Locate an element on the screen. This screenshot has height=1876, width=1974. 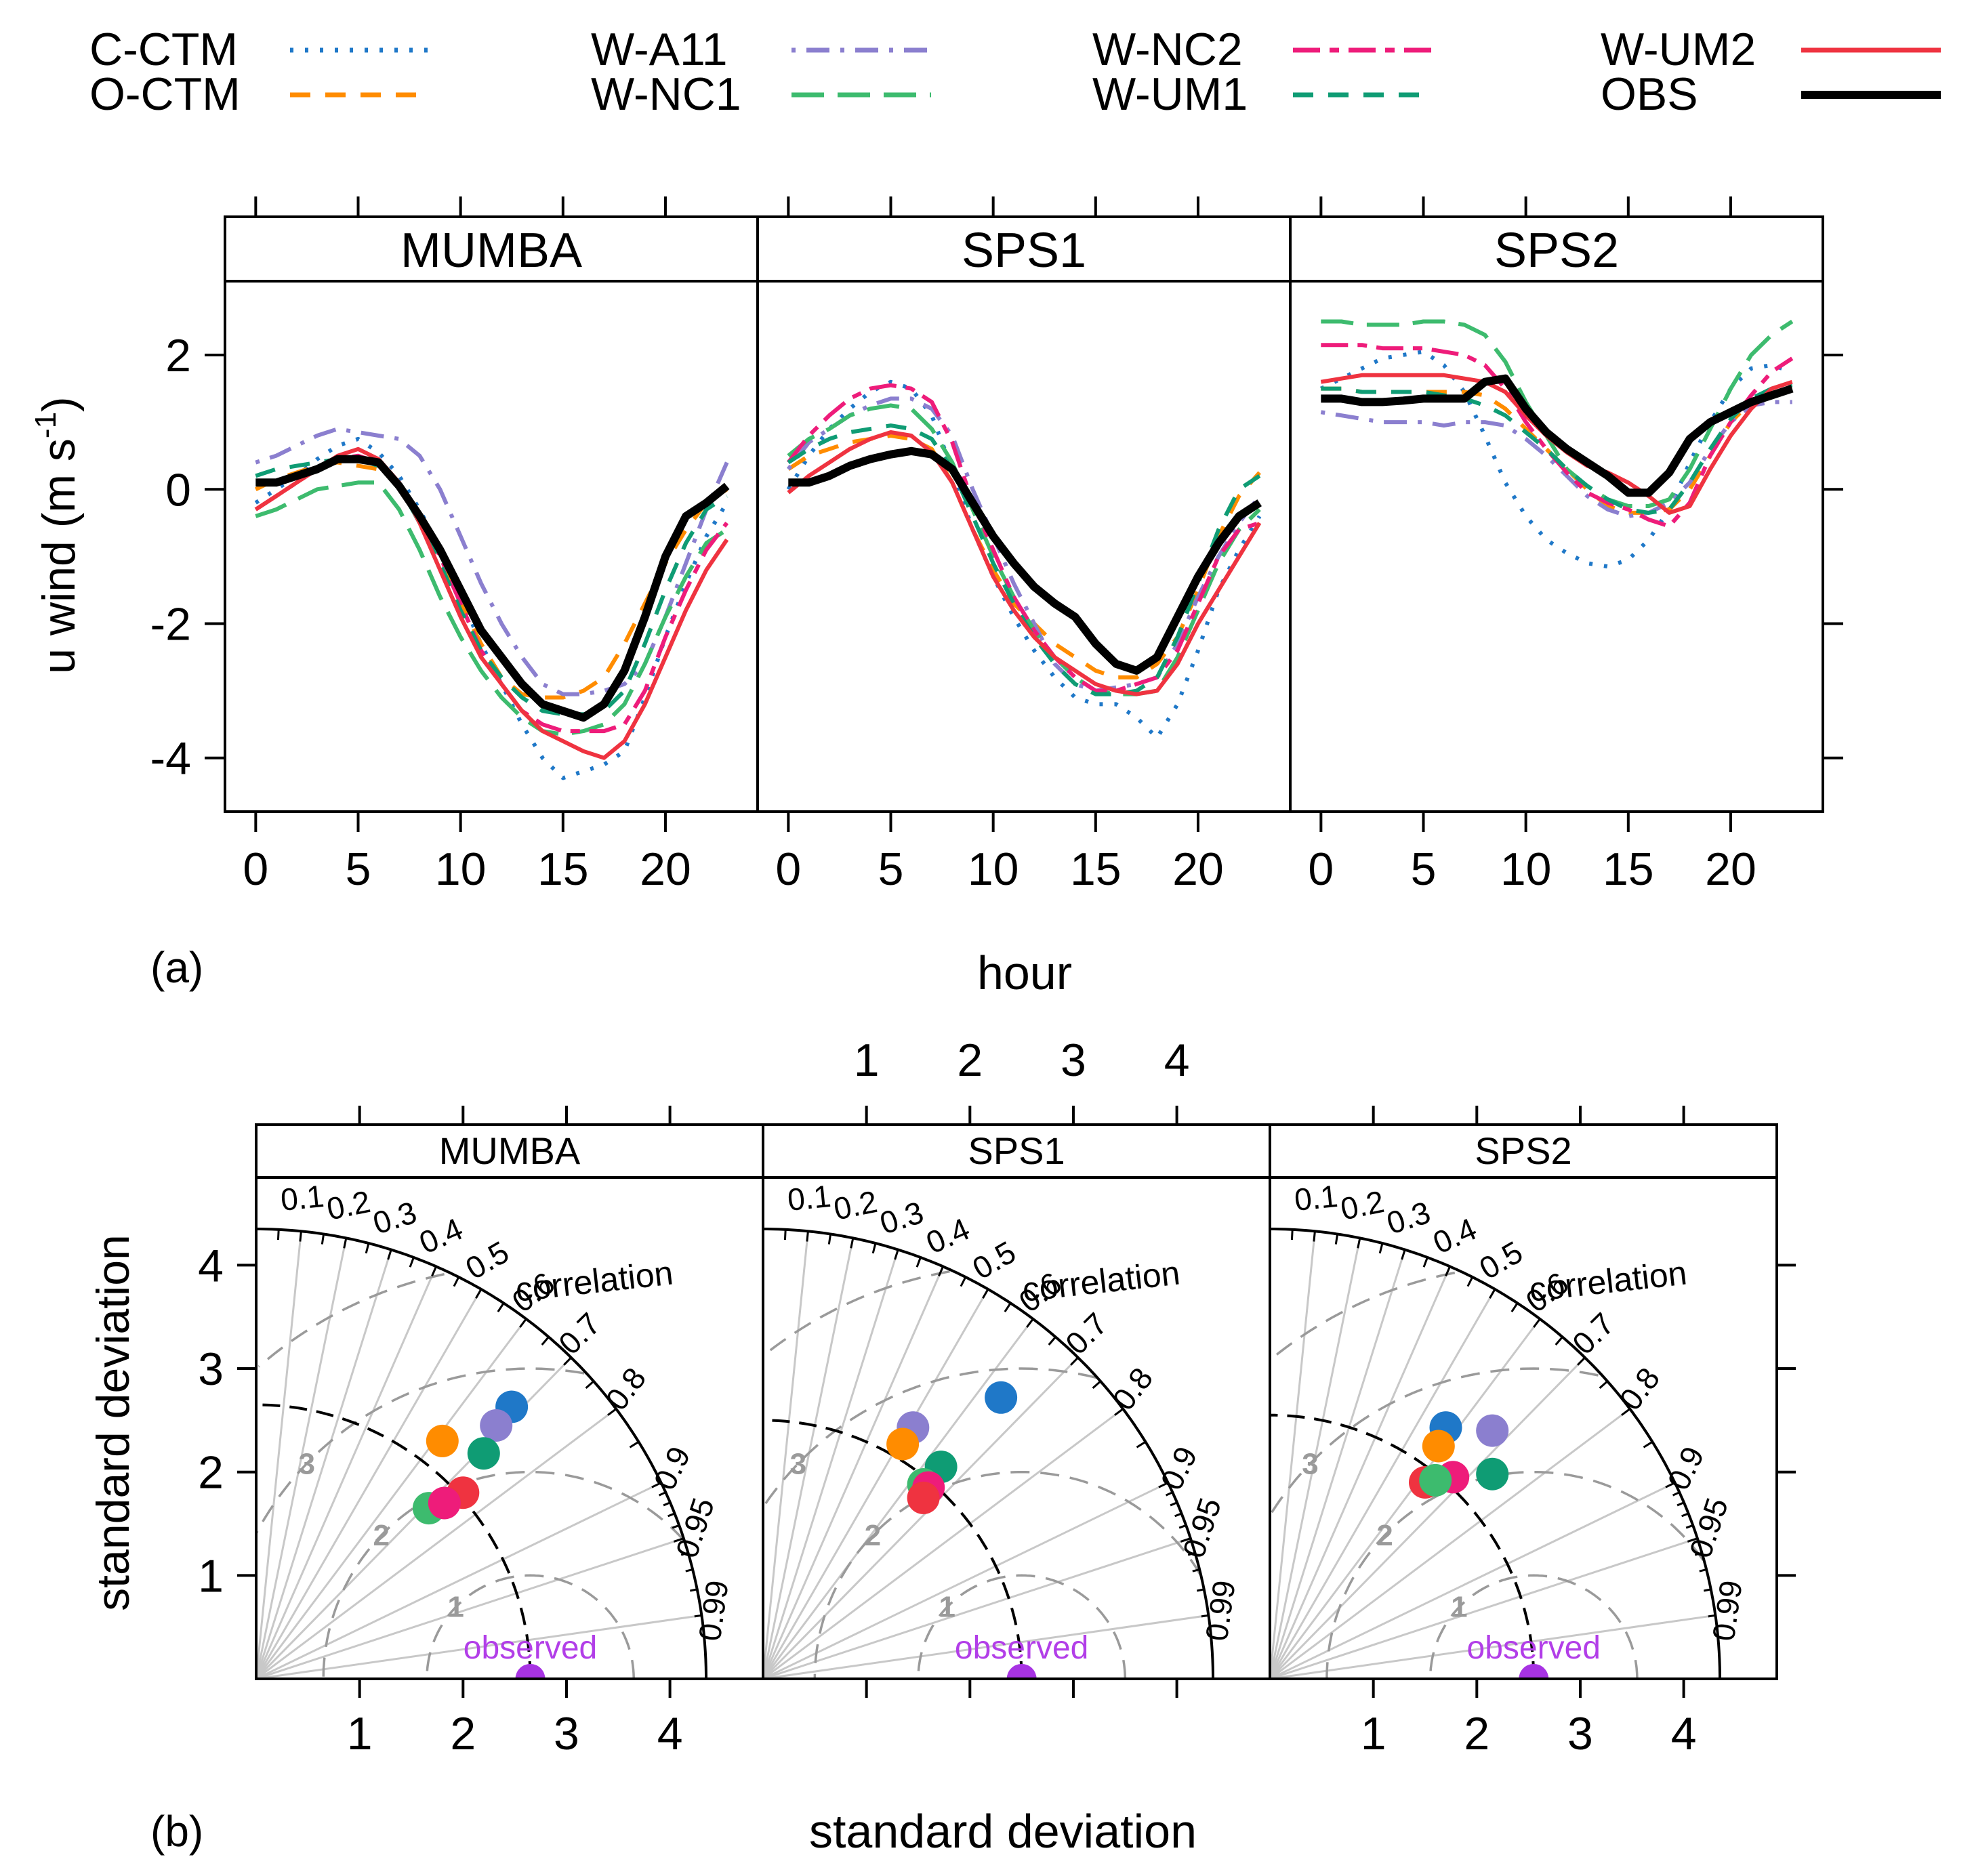
x-tick-label: 0 is located at coordinates (788, 869).